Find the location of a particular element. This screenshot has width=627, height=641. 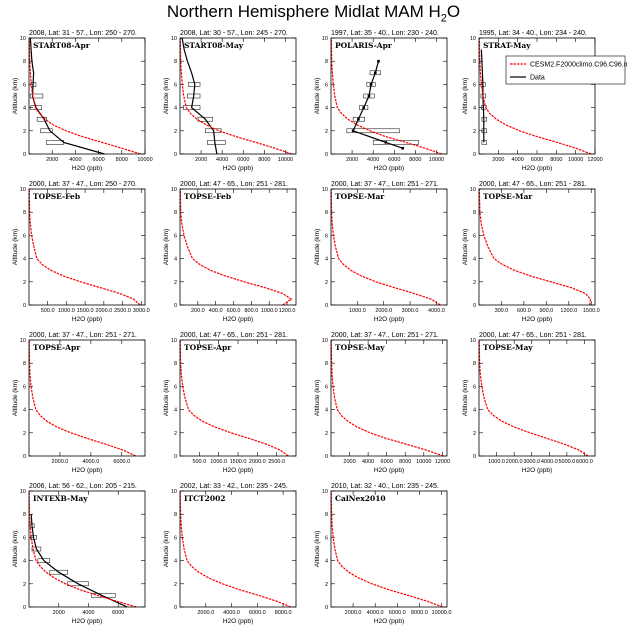

panel-4-ytick-label-10: 10 is located at coordinates (473, 39).